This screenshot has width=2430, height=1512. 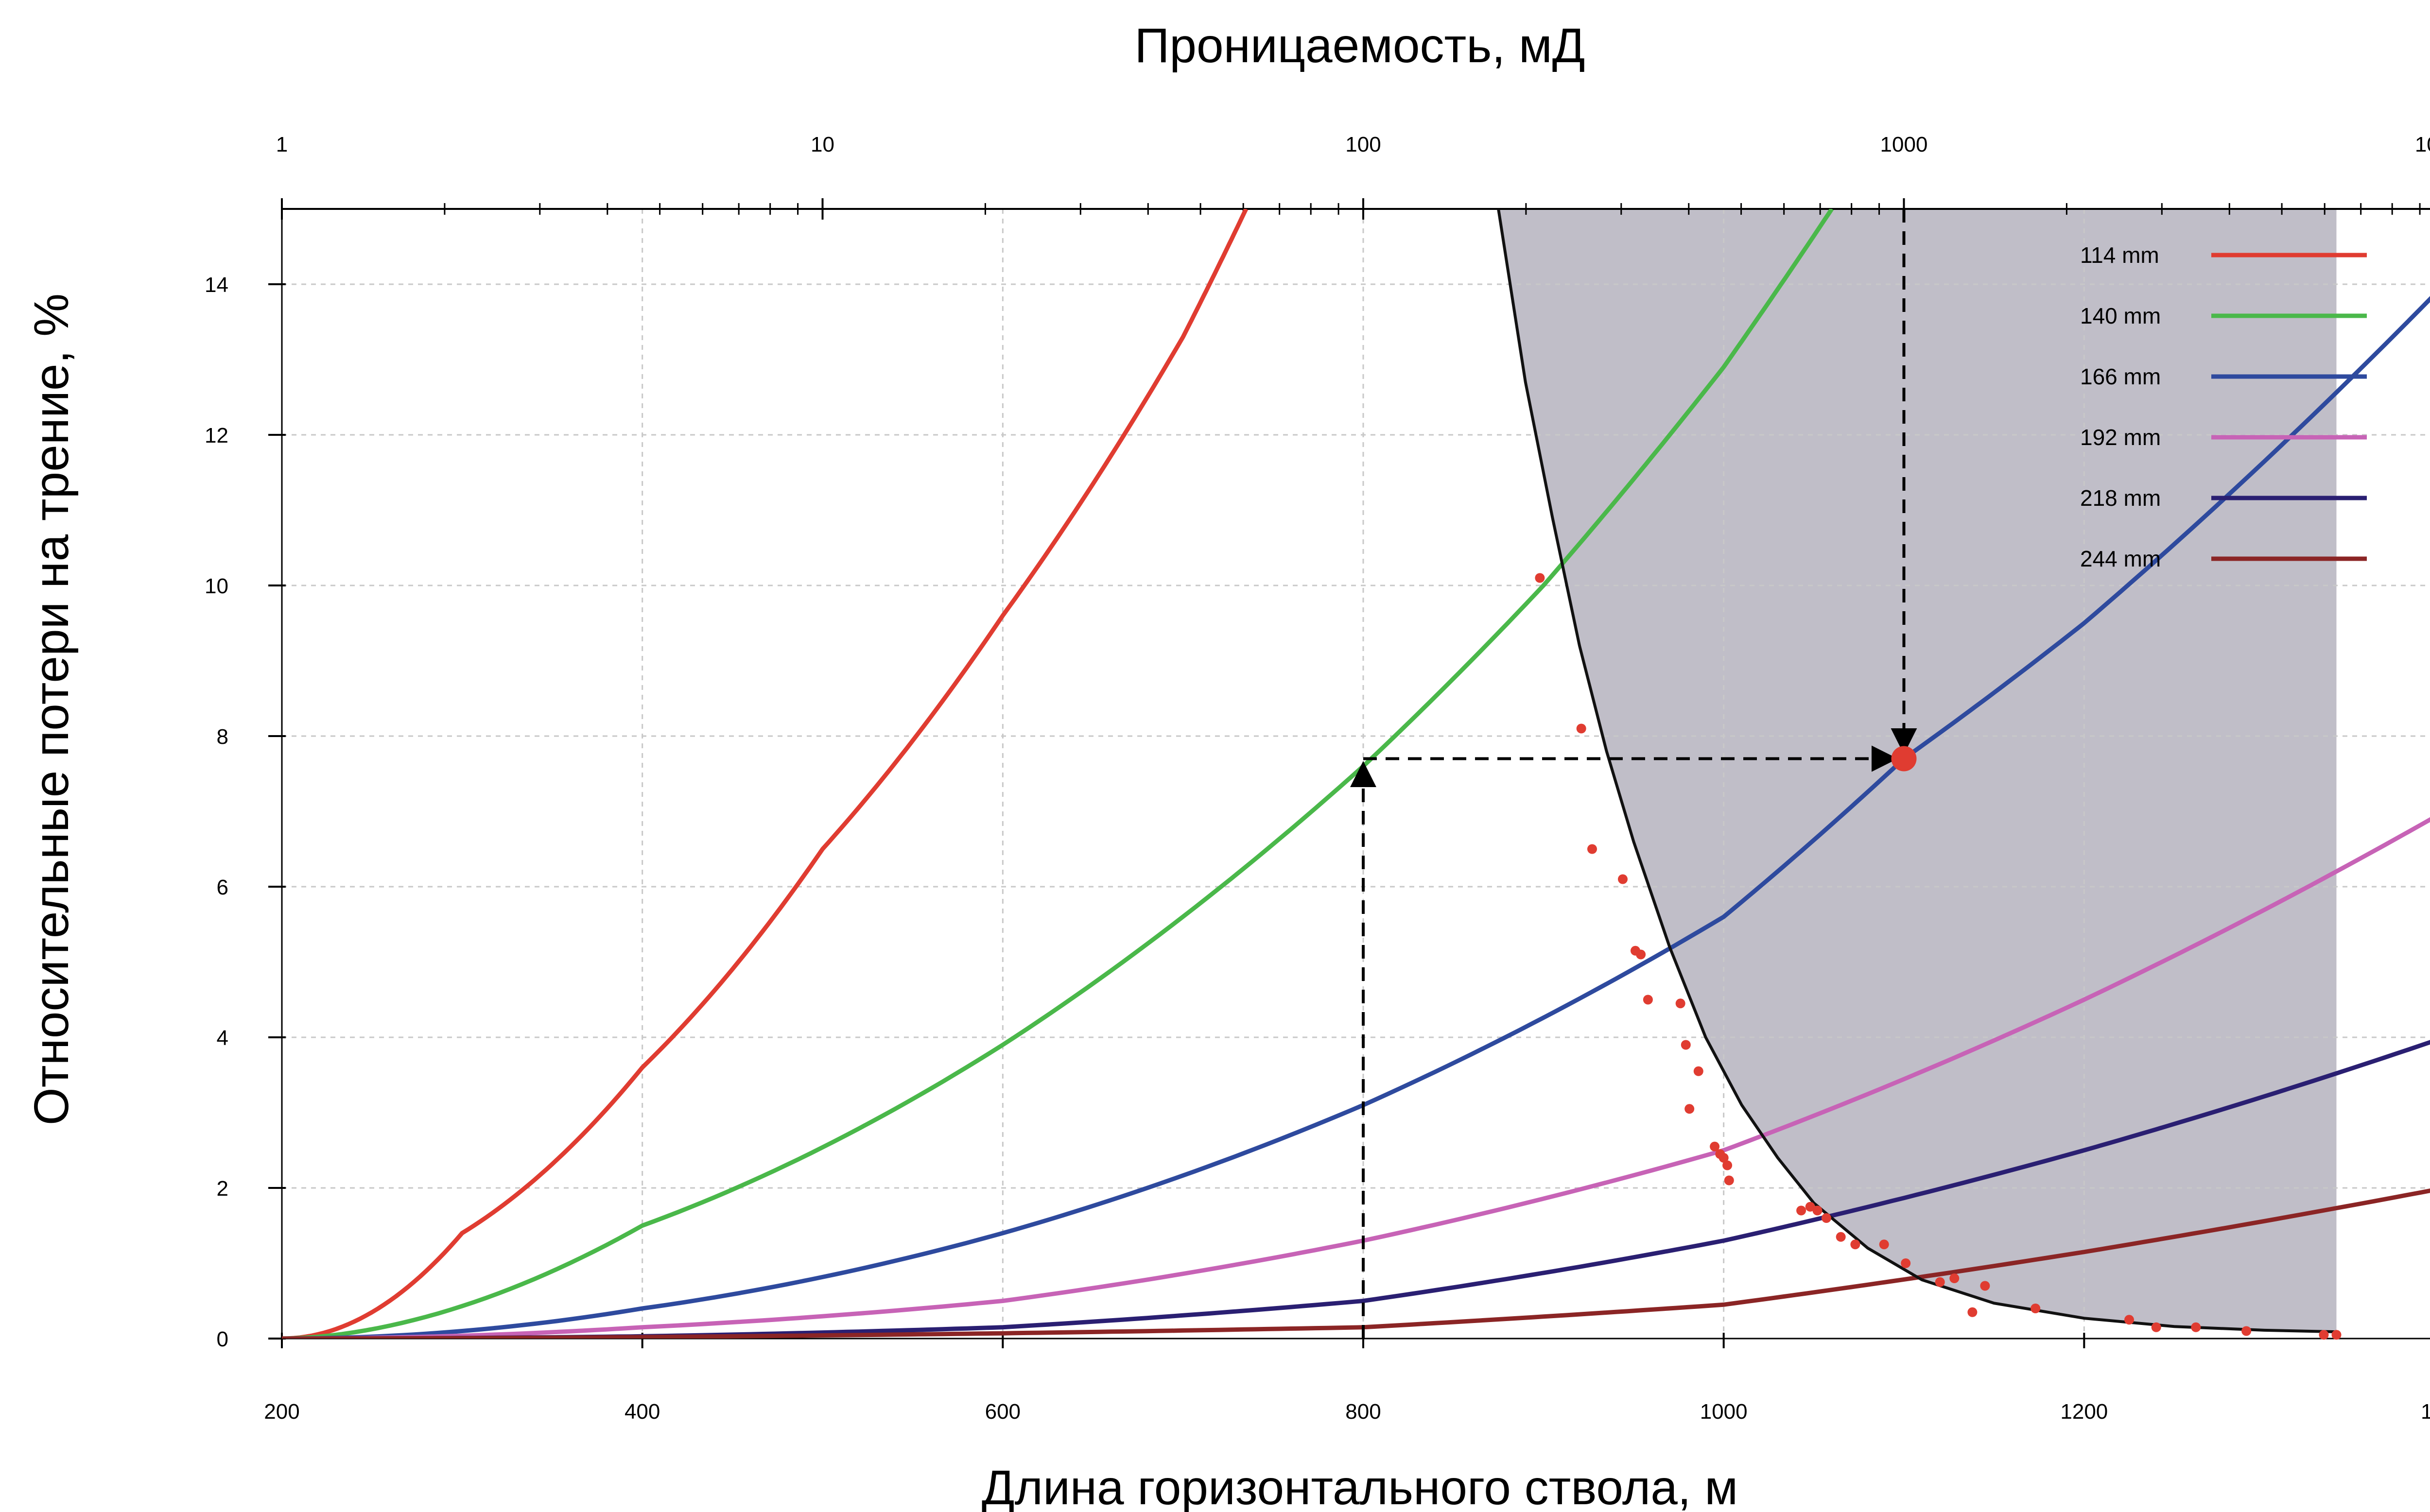 What do you see at coordinates (222, 1189) in the screenshot?
I see `y-tick-label: 2` at bounding box center [222, 1189].